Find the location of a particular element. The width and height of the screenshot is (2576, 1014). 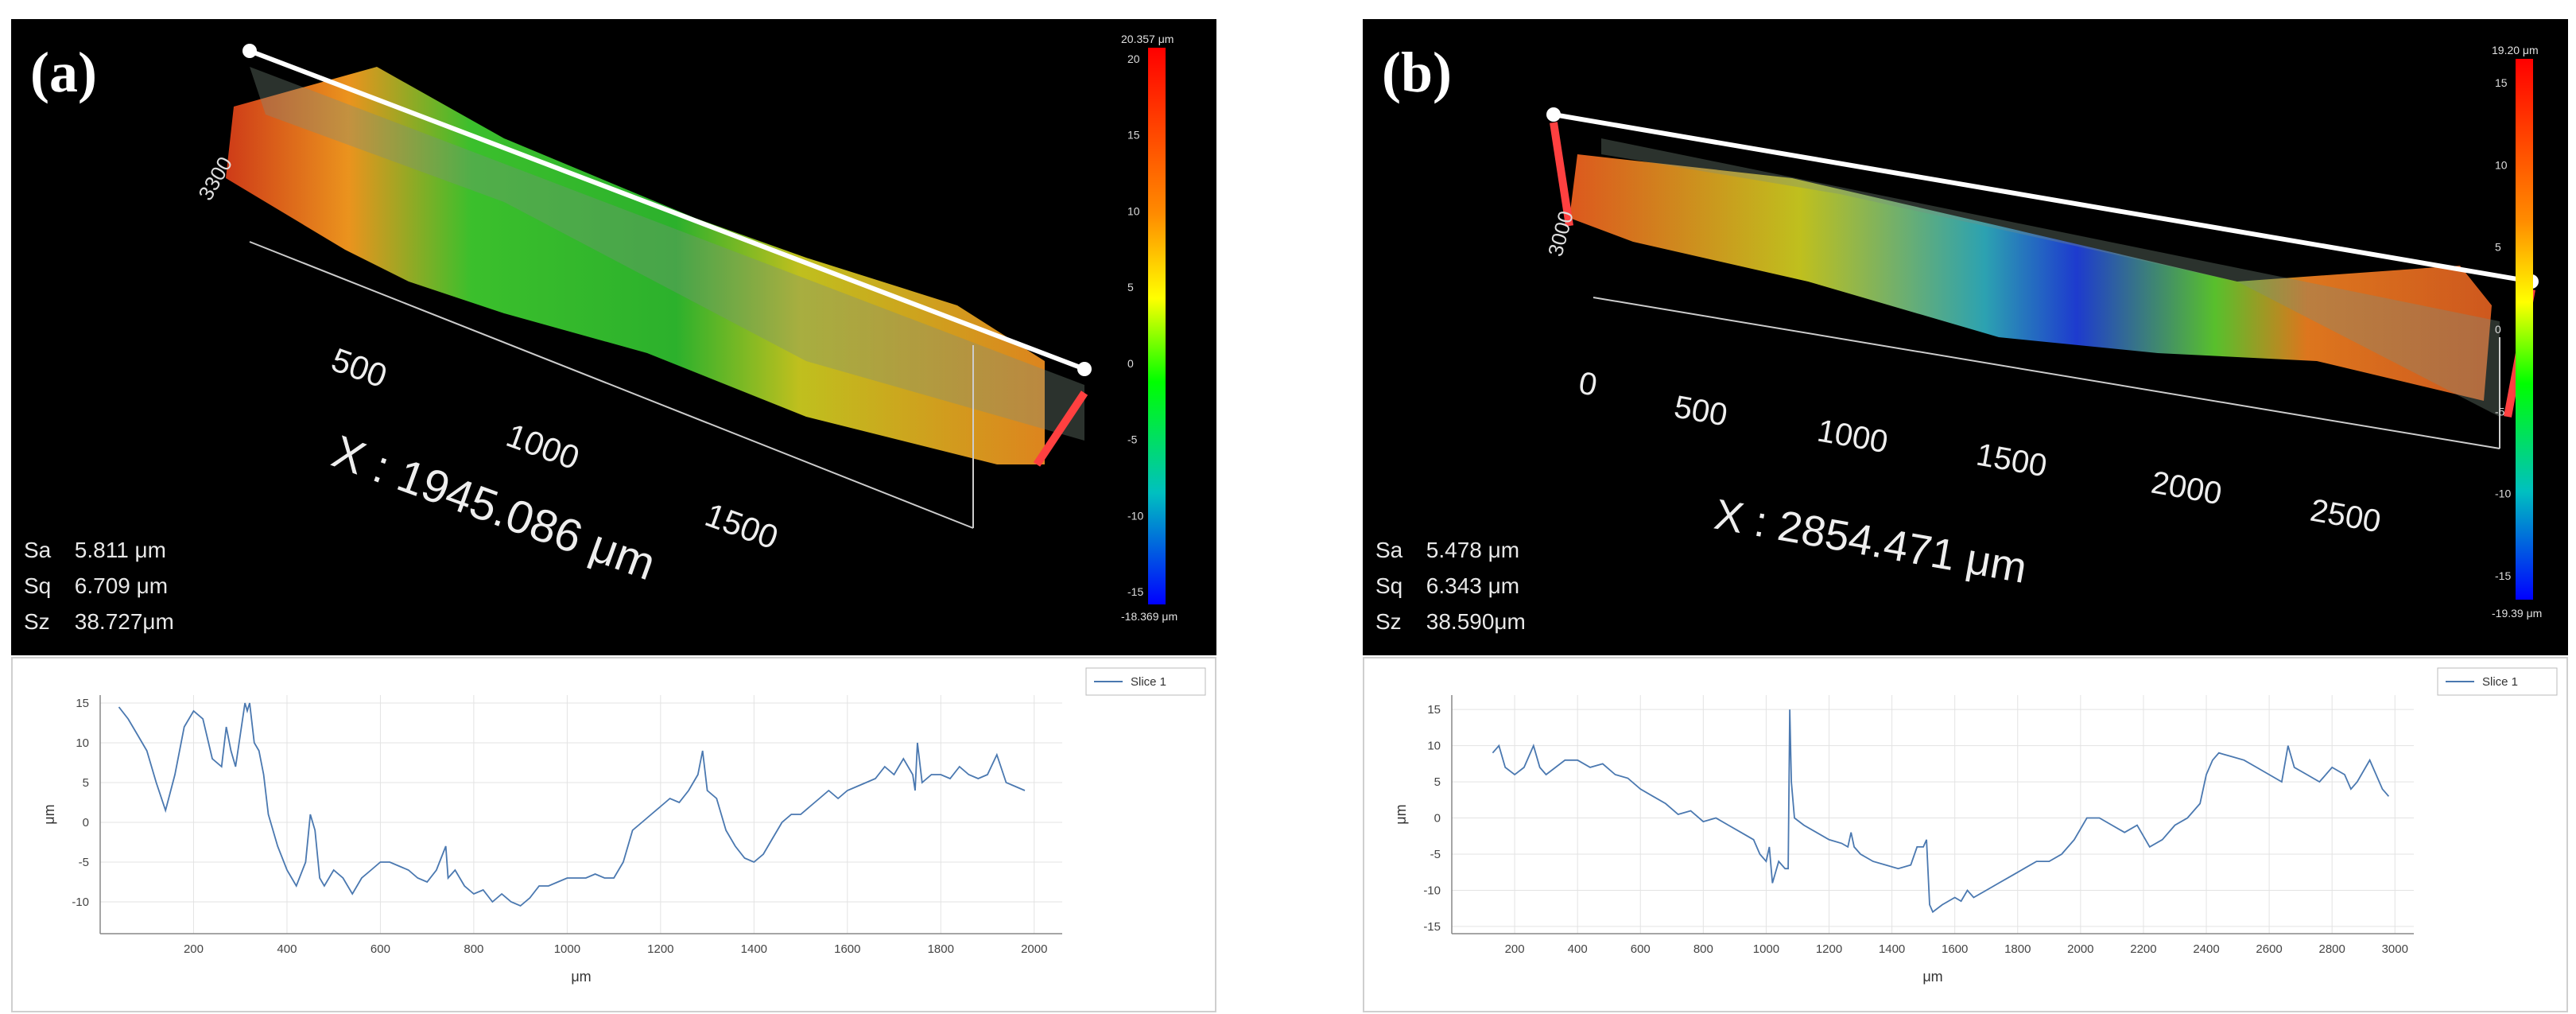

colorbar-tick-a-0: 20 is located at coordinates (1133, 58).